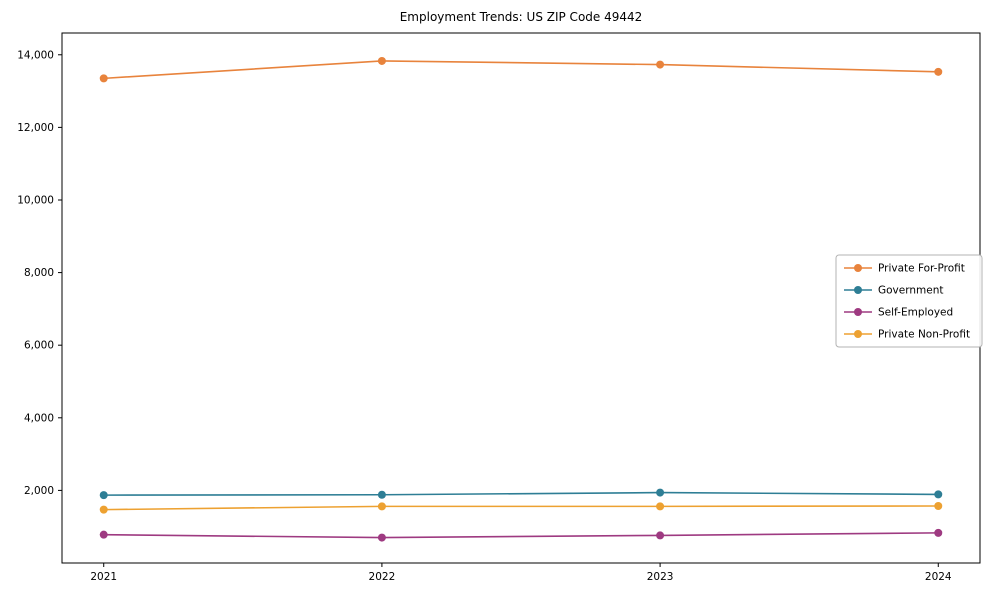 The width and height of the screenshot is (1000, 600). Describe the element at coordinates (35, 200) in the screenshot. I see `y-tick-label: 10,000` at that location.